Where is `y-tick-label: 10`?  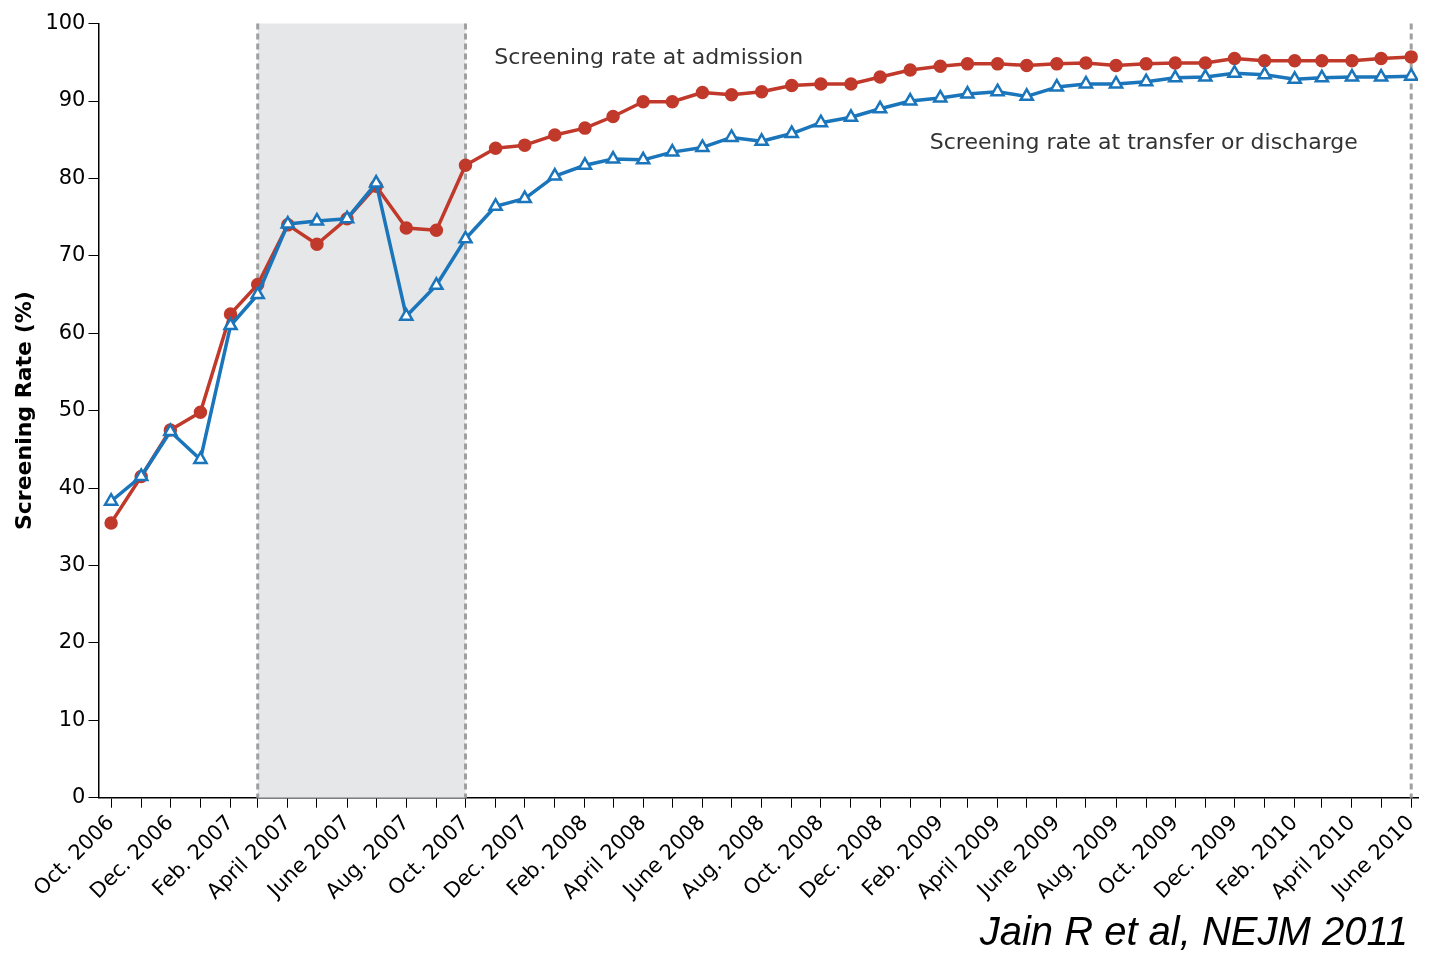 y-tick-label: 10 is located at coordinates (72, 718).